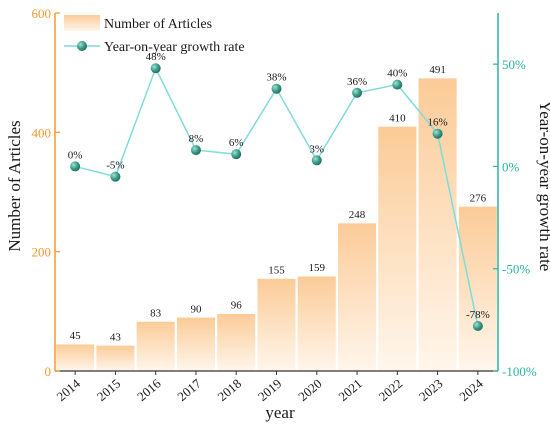 The width and height of the screenshot is (550, 425). I want to click on bar-value-label: 159, so click(317, 268).